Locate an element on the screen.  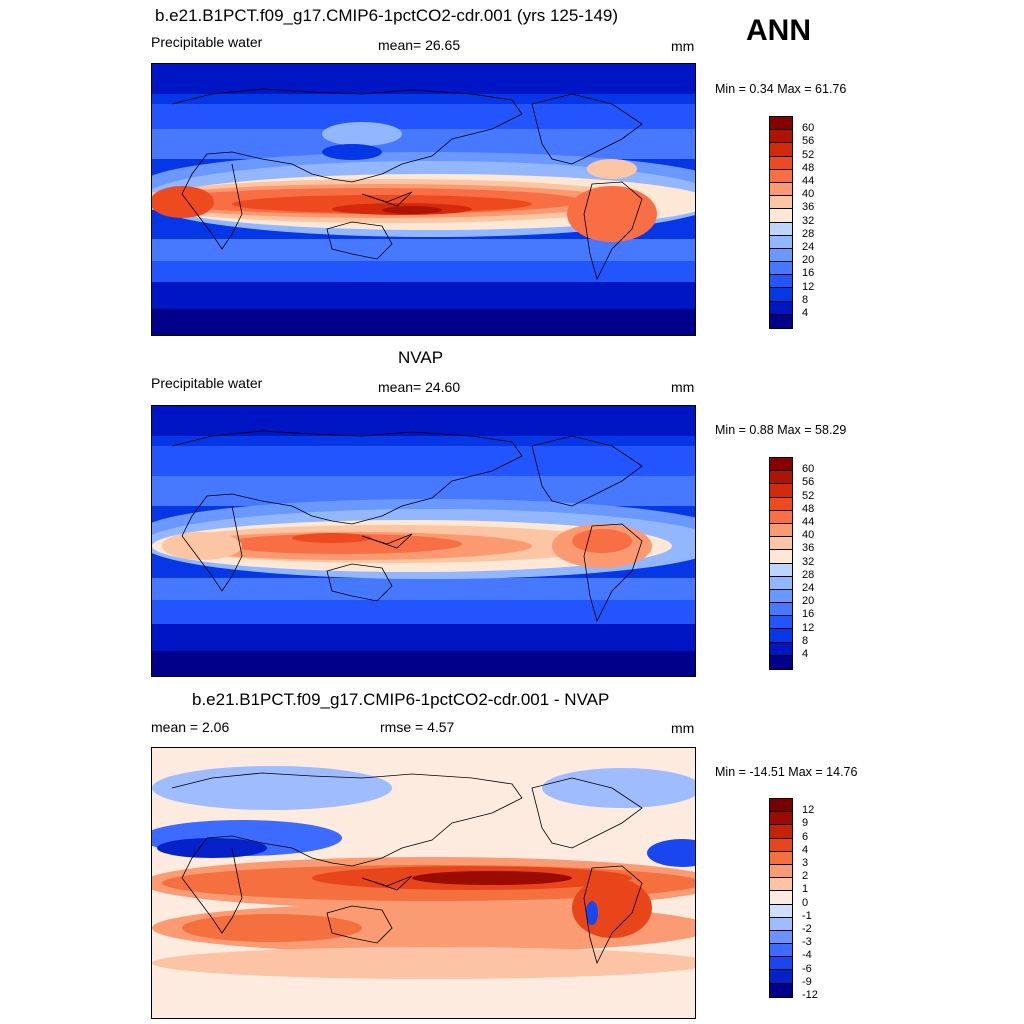
colorbar-tick-label: 52 is located at coordinates (808, 495).